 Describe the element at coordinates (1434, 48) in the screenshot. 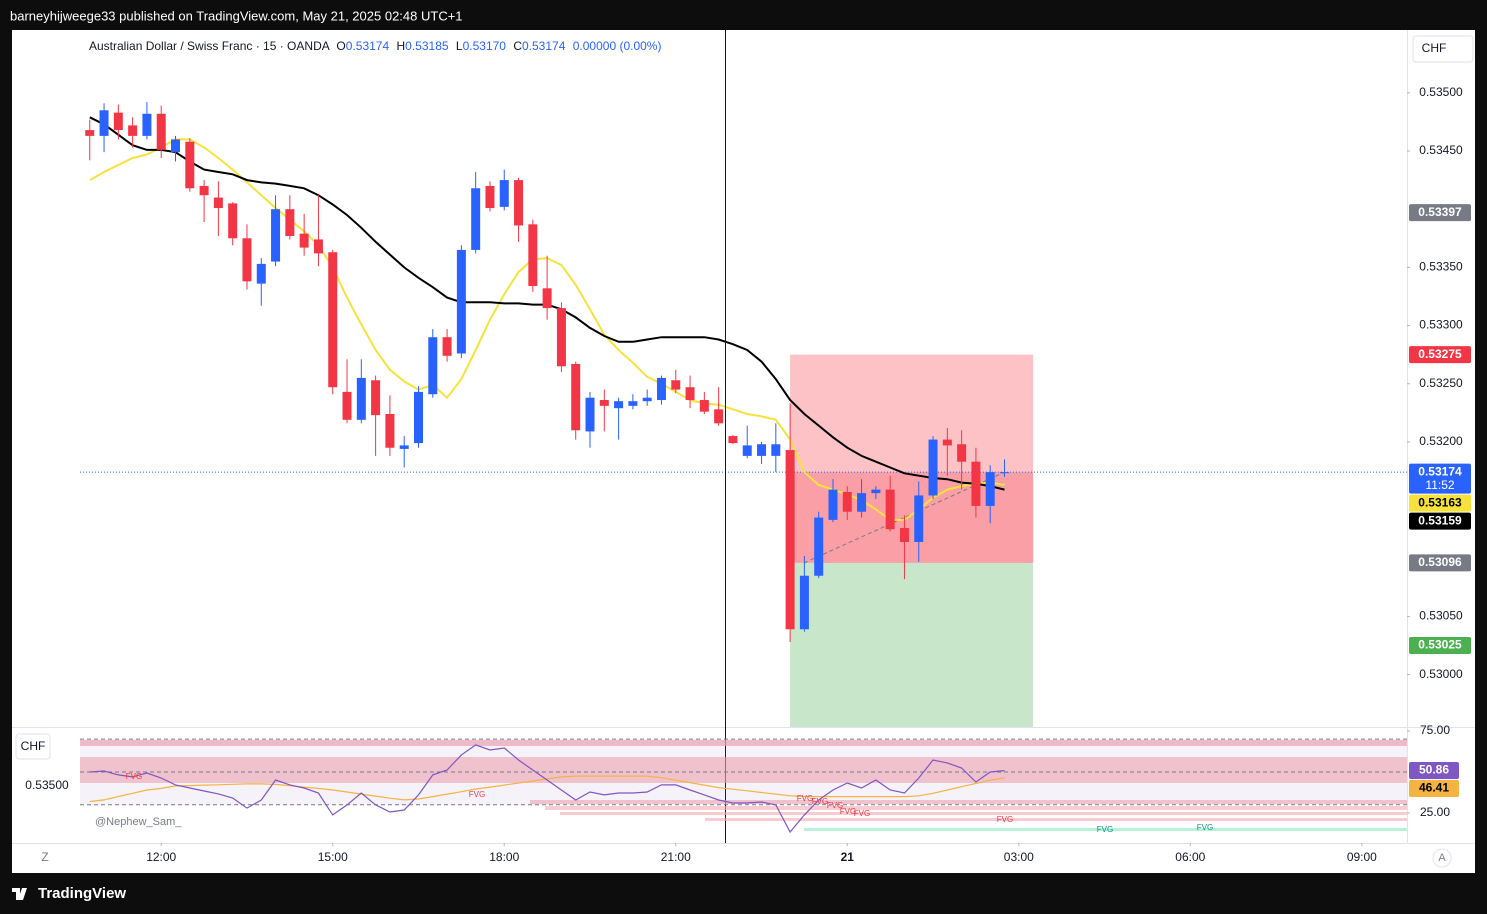

I see `currency: CHF` at that location.